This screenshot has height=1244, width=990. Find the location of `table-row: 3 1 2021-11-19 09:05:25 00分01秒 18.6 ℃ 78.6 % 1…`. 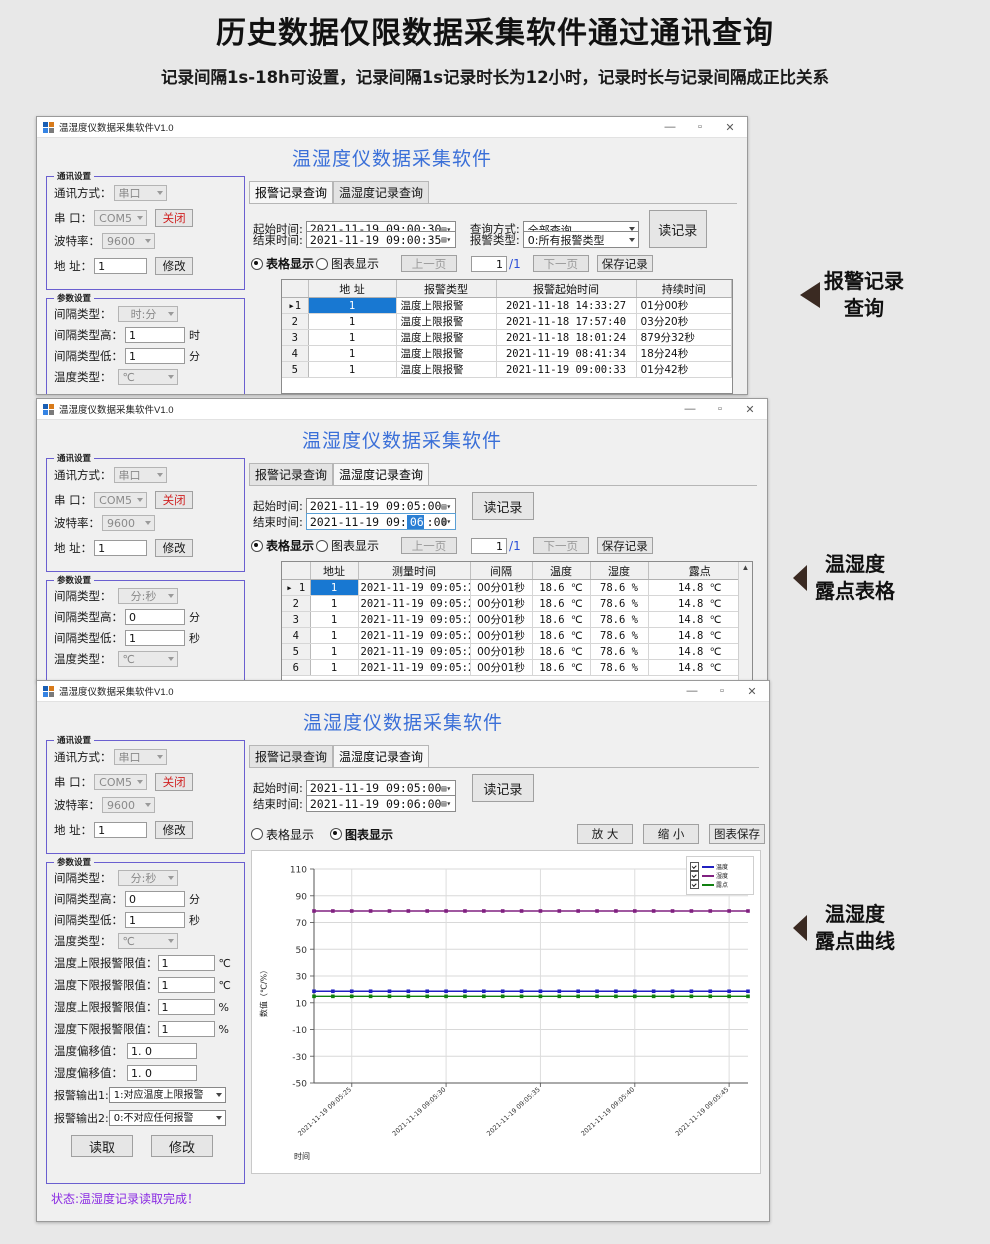

table-row: 3 1 2021-11-19 09:05:25 00分01秒 18.6 ℃ 78.6 % 1… is located at coordinates (517, 619).